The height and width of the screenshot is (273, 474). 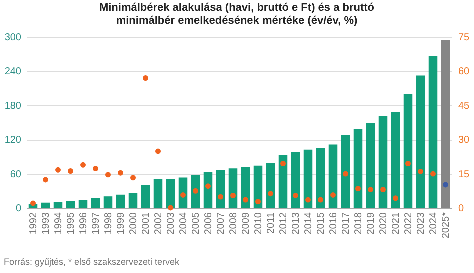 What do you see at coordinates (258, 223) in the screenshot?
I see `x-tick-label: 2010` at bounding box center [258, 223].